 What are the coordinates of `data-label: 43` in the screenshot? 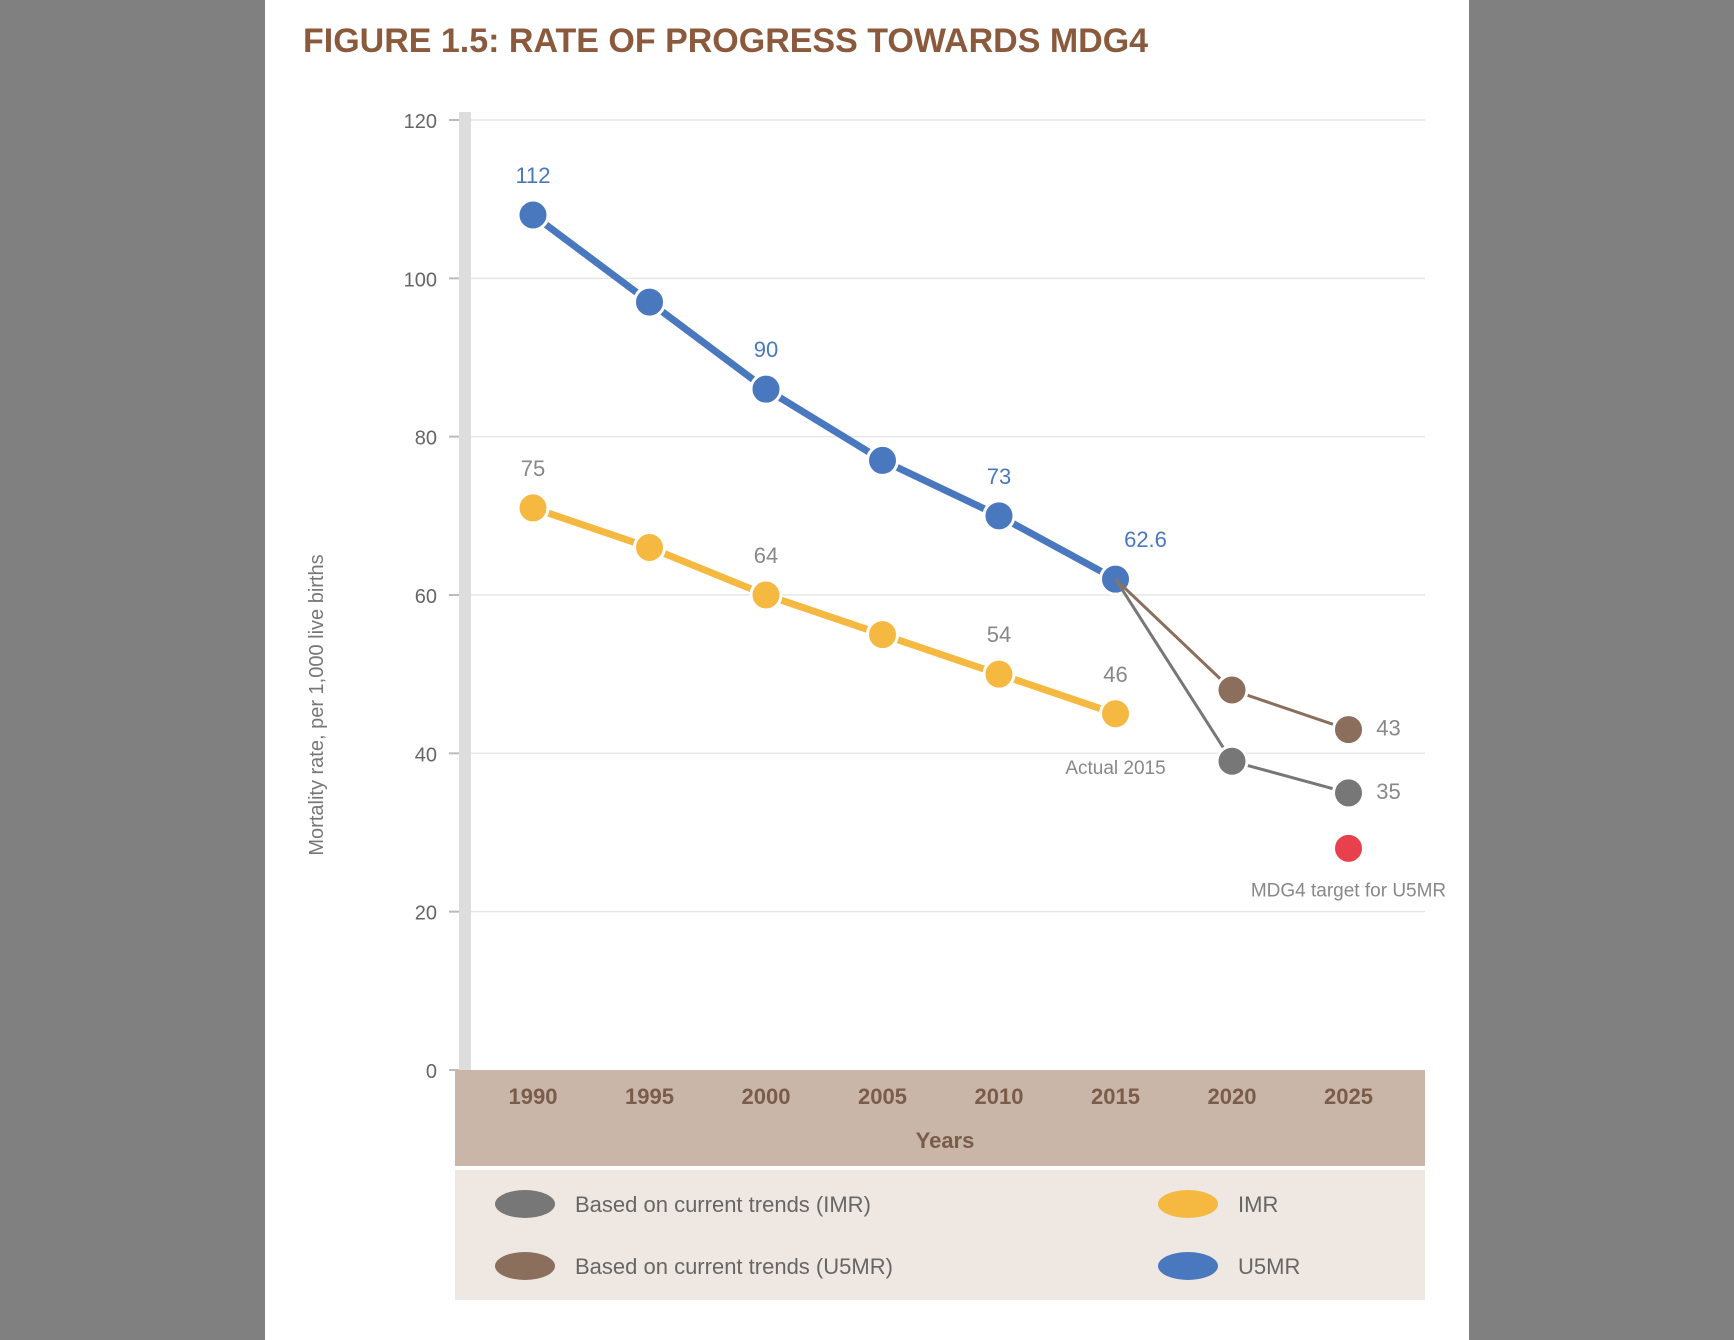 It's located at (1388, 728).